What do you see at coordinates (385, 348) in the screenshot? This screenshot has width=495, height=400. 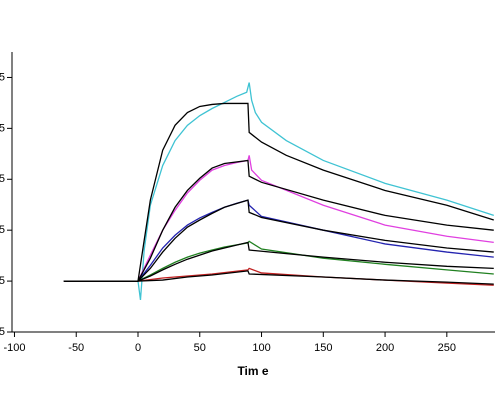 I see `x-tick-label: 200` at bounding box center [385, 348].